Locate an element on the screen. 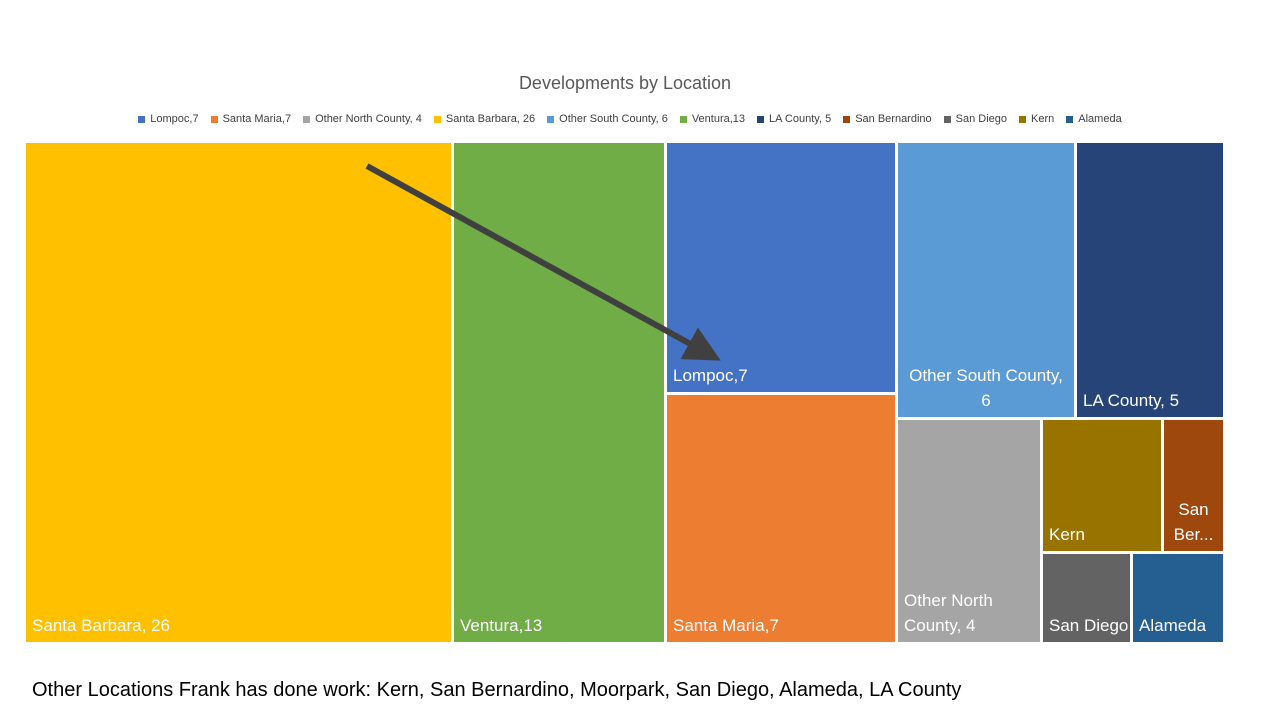 The width and height of the screenshot is (1280, 720). legend-label: San Diego is located at coordinates (981, 119).